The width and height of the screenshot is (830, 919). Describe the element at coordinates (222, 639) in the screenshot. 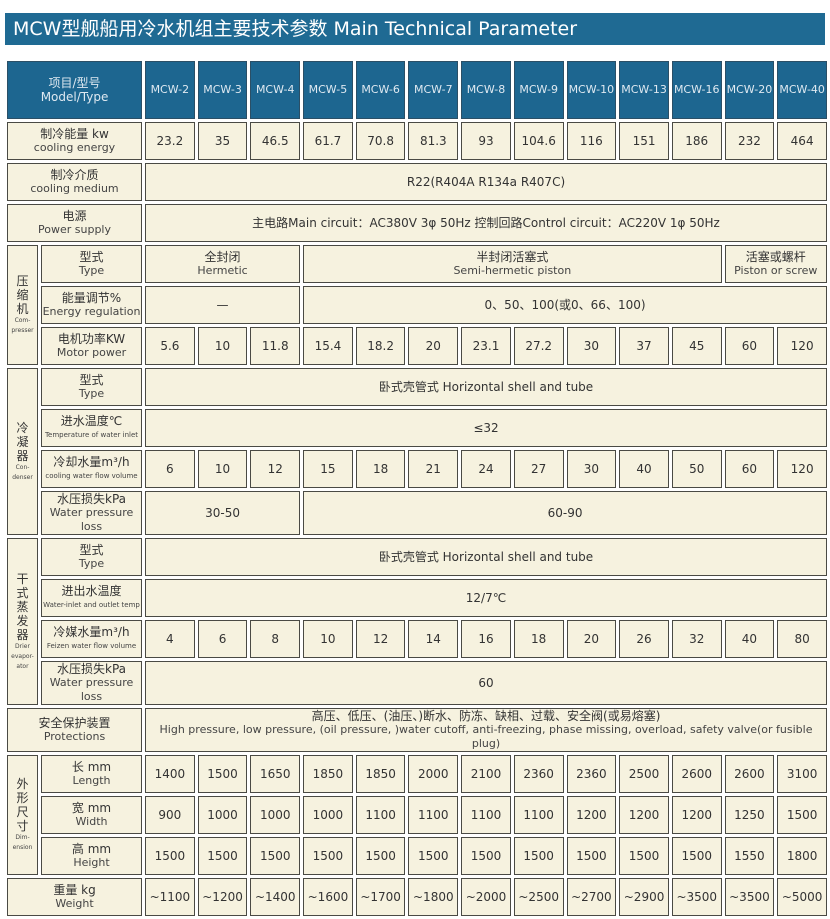

I see `value-cell: 6` at that location.